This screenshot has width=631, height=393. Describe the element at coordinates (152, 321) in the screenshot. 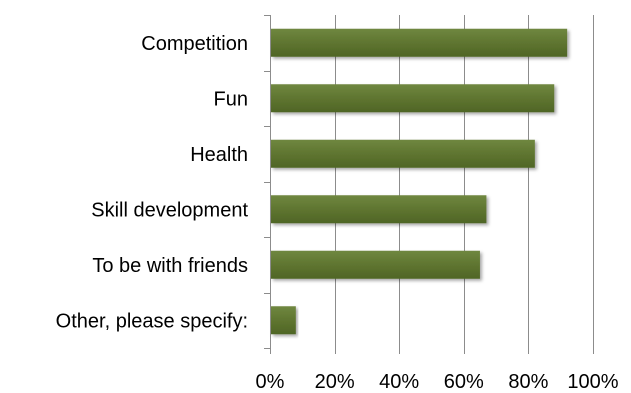

I see `category-label: Other, please specify:` at that location.